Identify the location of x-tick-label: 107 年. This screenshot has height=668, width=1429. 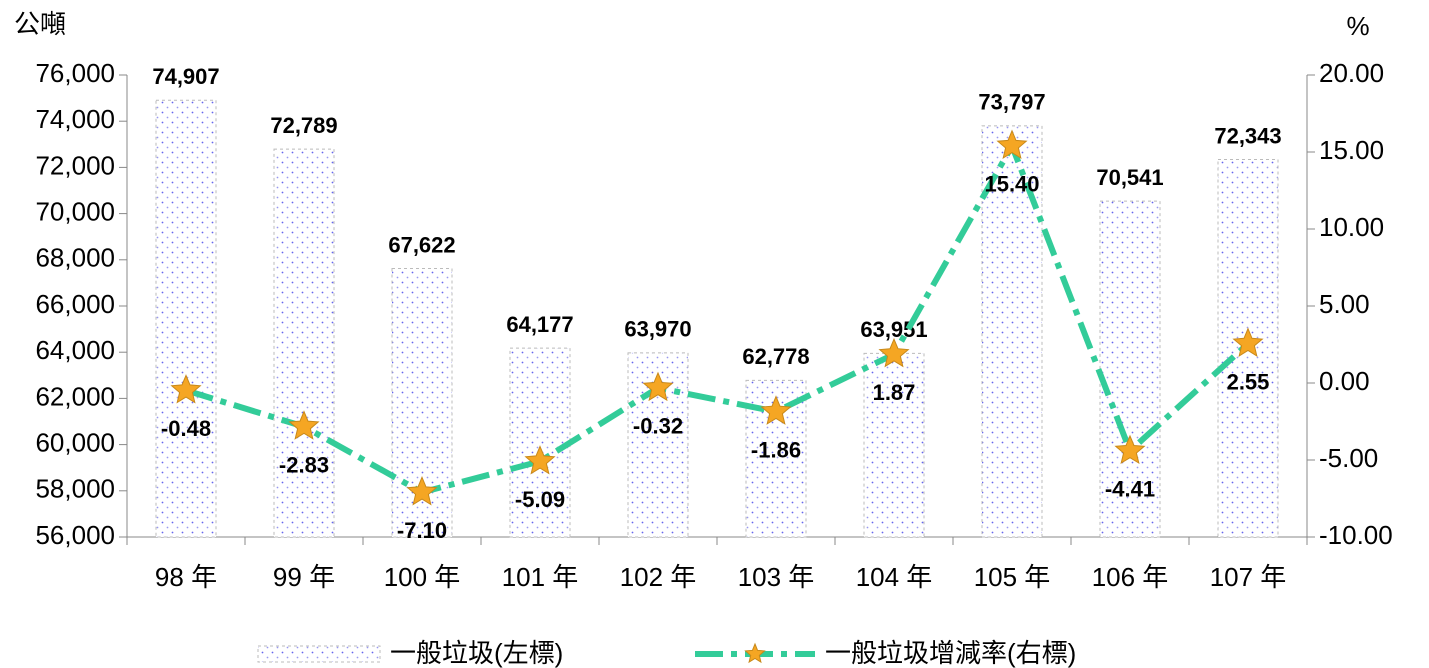
(1248, 577).